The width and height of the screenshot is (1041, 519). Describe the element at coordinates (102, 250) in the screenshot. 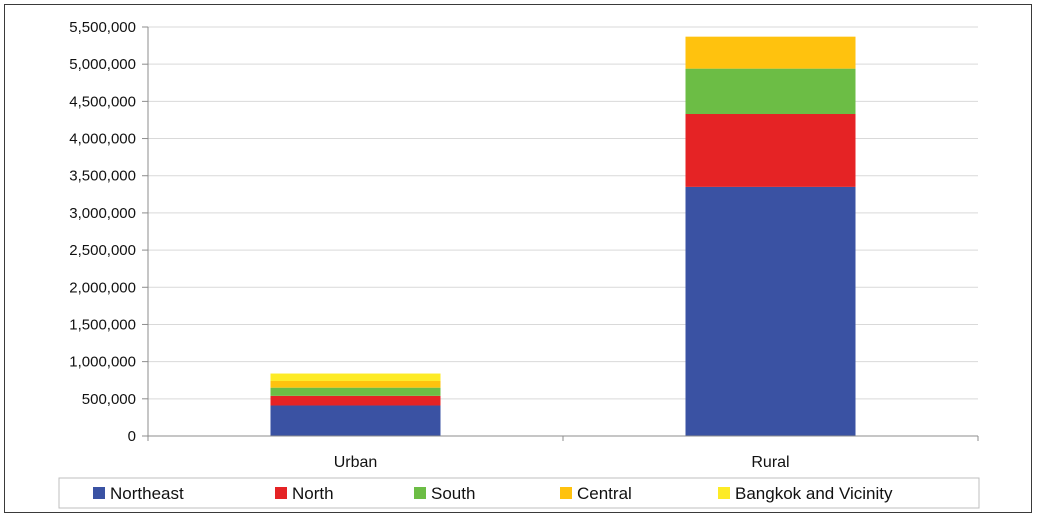

I see `y-tick-label: 2,500,000` at that location.